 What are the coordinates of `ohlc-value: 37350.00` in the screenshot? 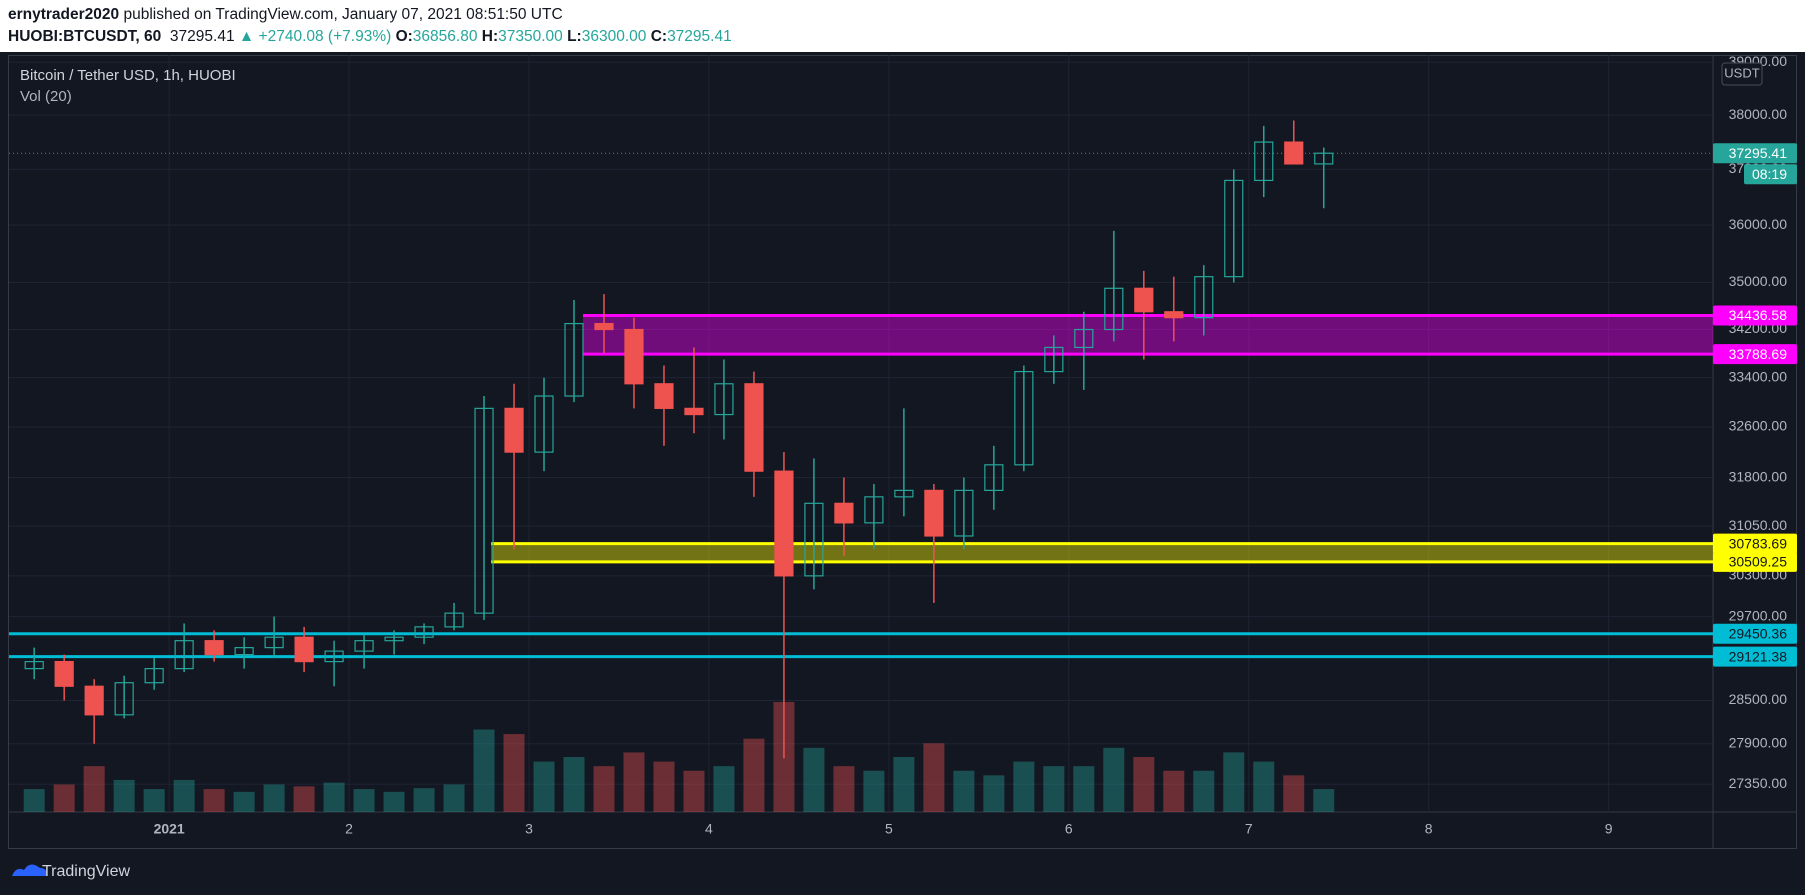 It's located at (530, 36).